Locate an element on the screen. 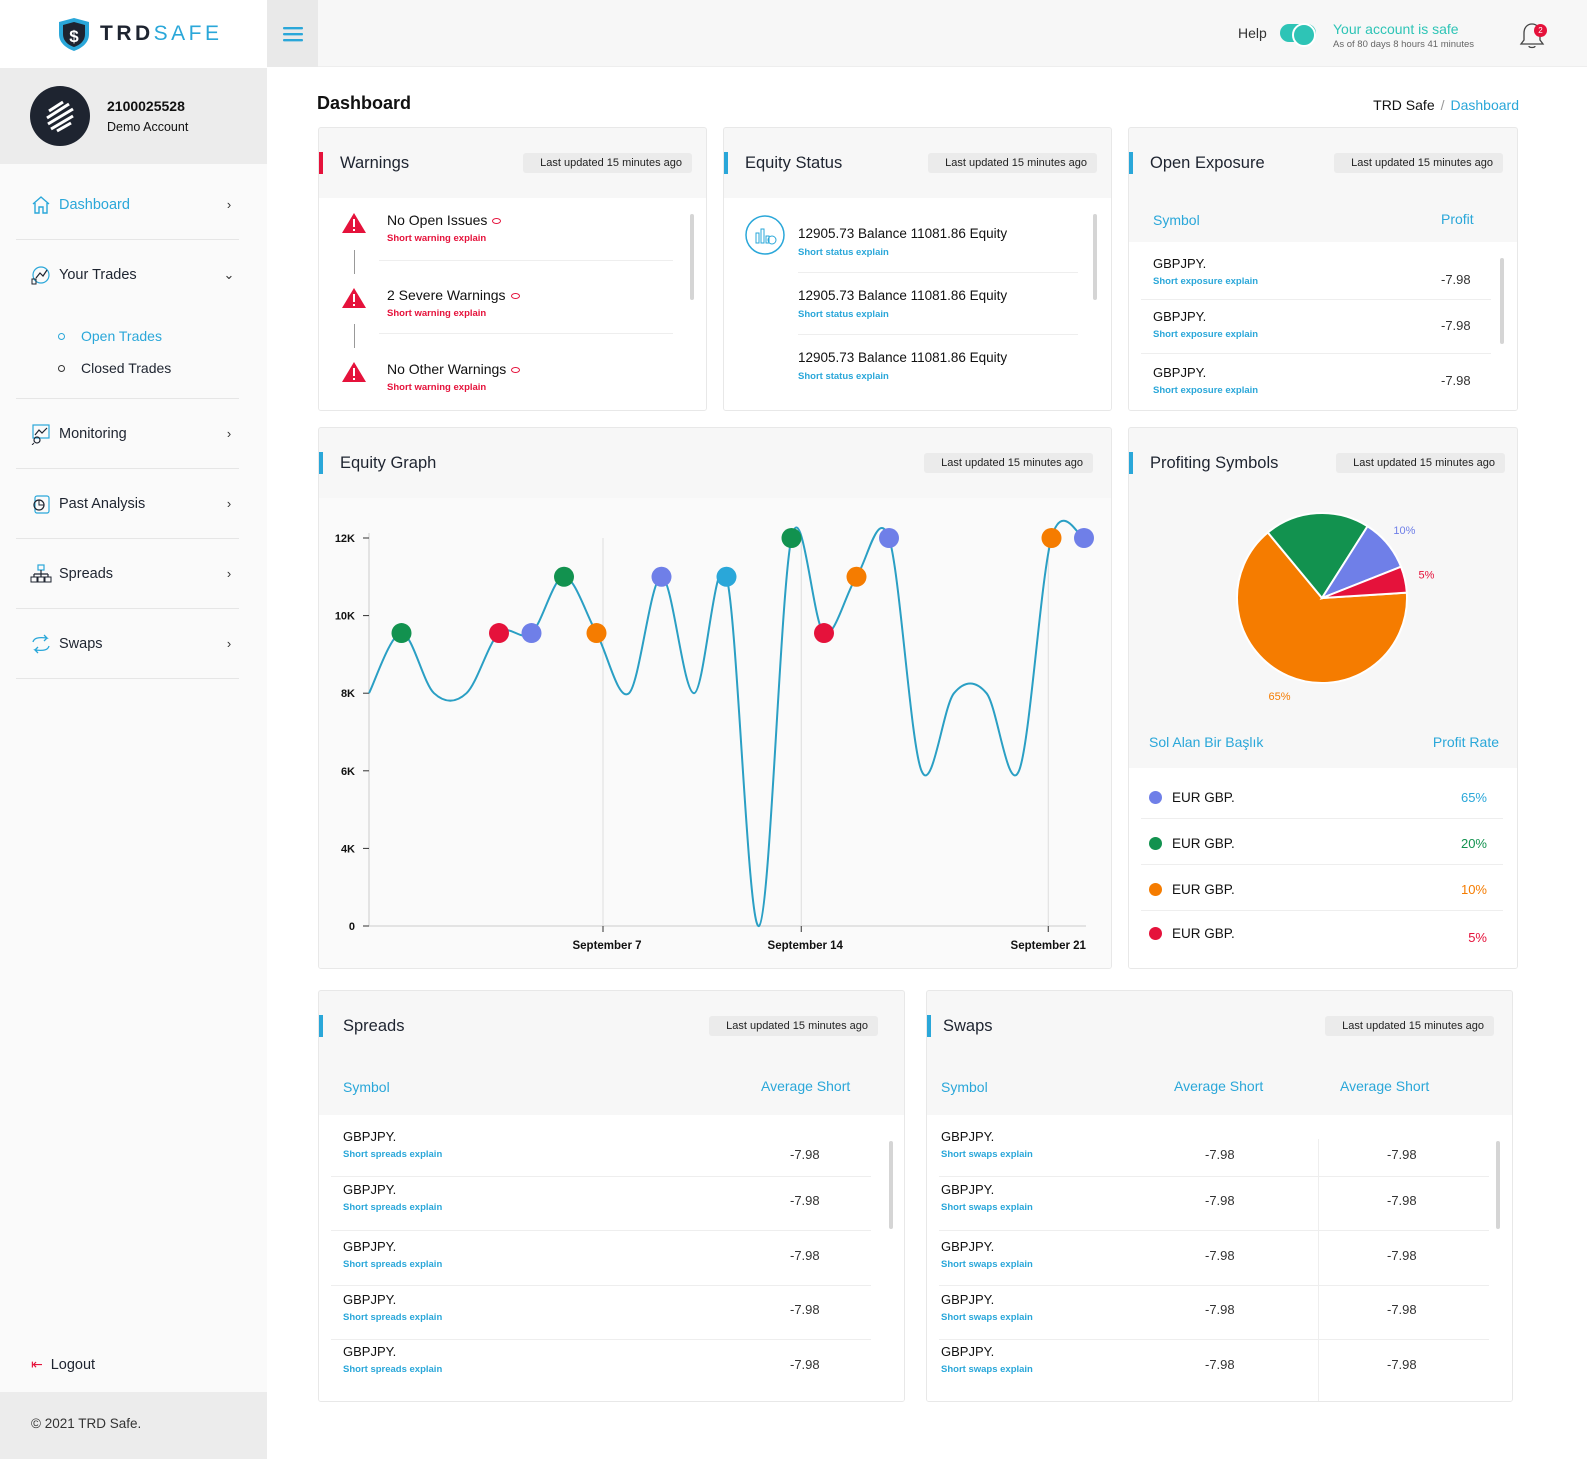 This screenshot has width=1587, height=1459. sidebar-item-closed-trades: Closed Trades is located at coordinates (127, 368).